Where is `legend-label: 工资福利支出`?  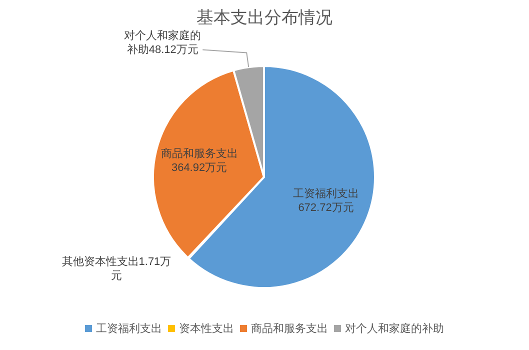 legend-label: 工资福利支出 is located at coordinates (128, 329).